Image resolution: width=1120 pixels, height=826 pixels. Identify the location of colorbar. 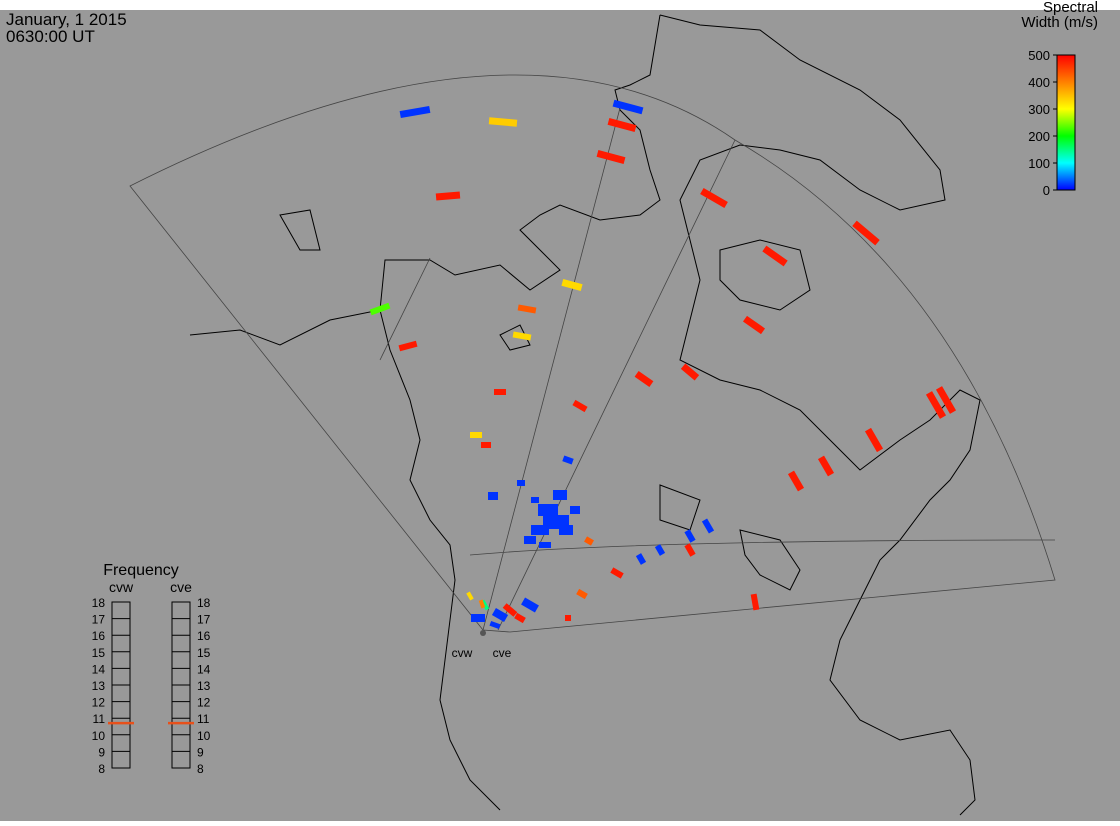
(1066, 122).